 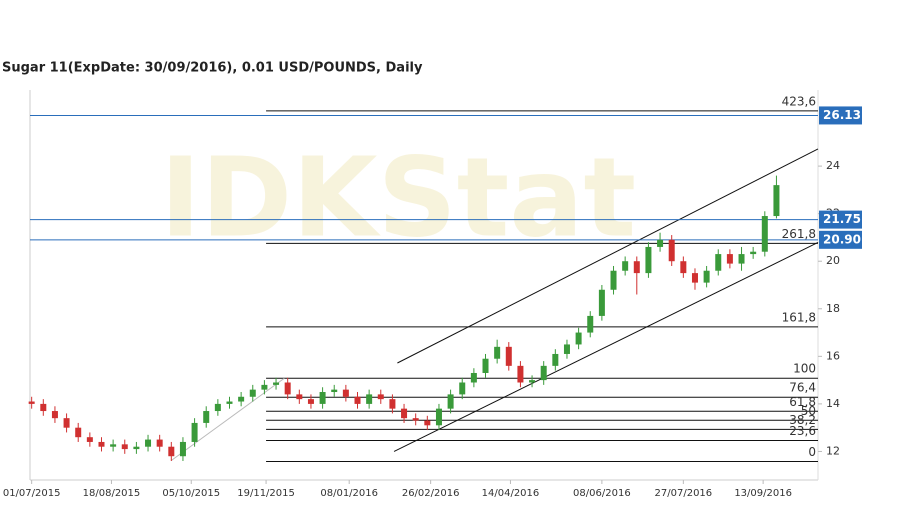 What do you see at coordinates (191, 493) in the screenshot?
I see `x-tick-label: 05/10/2015` at bounding box center [191, 493].